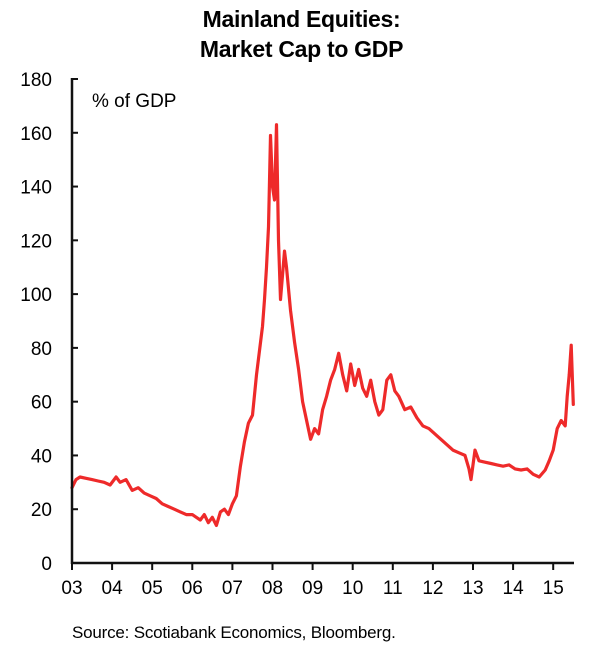  Describe the element at coordinates (134, 101) in the screenshot. I see `y-axis-unit-label: % of GDP` at that location.